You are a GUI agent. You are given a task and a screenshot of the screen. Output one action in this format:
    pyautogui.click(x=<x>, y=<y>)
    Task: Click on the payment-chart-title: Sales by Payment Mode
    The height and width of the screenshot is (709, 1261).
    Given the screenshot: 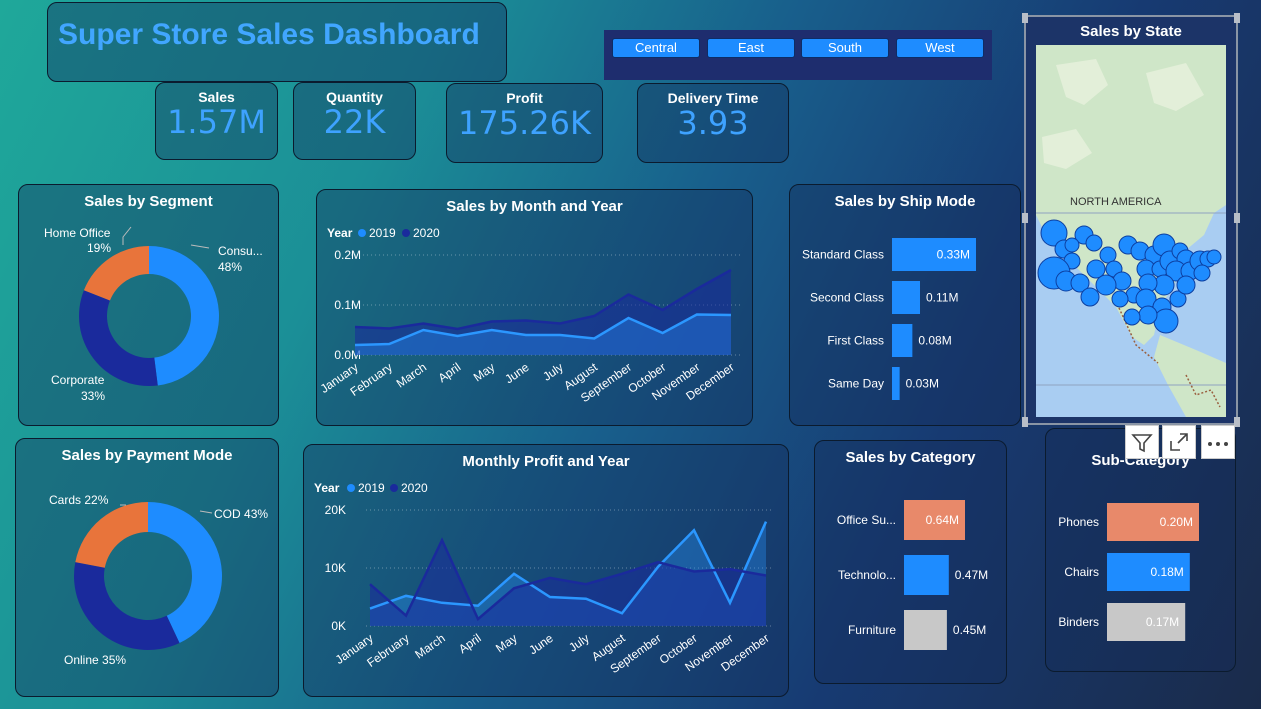 What is the action you would take?
    pyautogui.click(x=147, y=455)
    